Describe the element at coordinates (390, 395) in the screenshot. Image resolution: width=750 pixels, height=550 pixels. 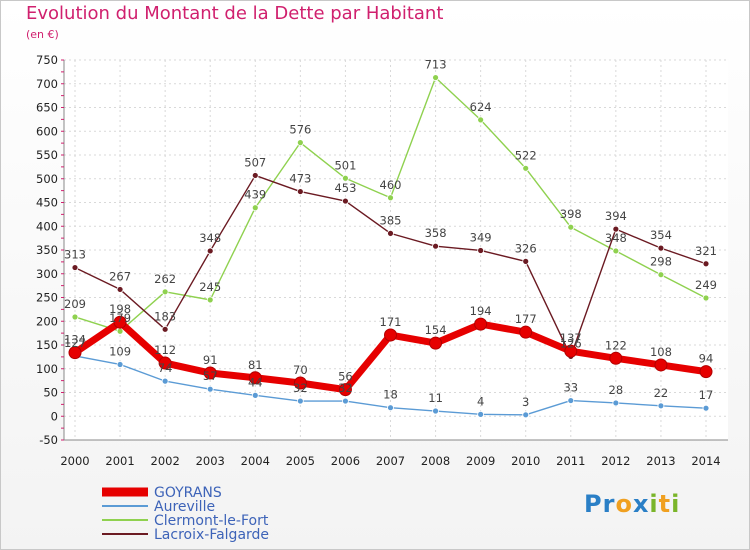
I see `data-label: 18` at that location.